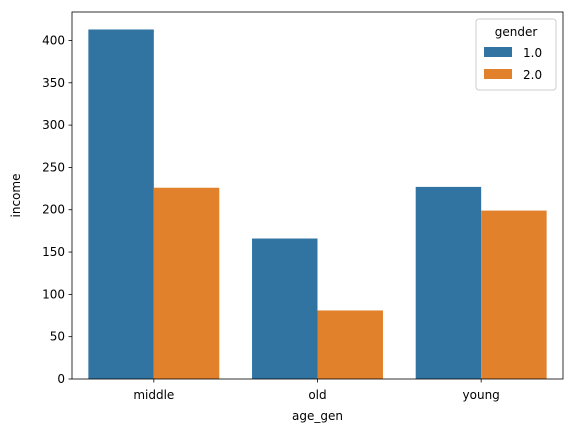 This screenshot has width=571, height=432. Describe the element at coordinates (516, 54) in the screenshot. I see `legend: gender 1.0 2.0` at that location.